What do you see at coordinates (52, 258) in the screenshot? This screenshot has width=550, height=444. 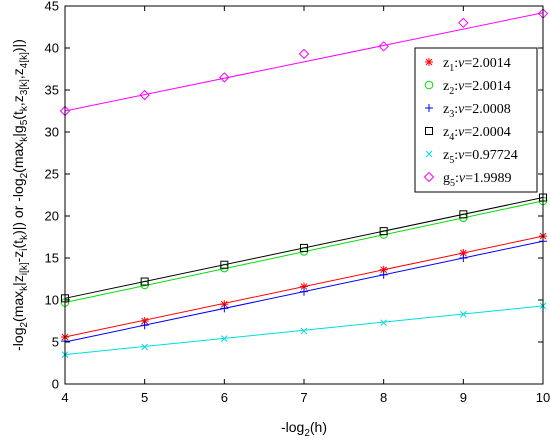 I see `y-tick-label: 15` at bounding box center [52, 258].